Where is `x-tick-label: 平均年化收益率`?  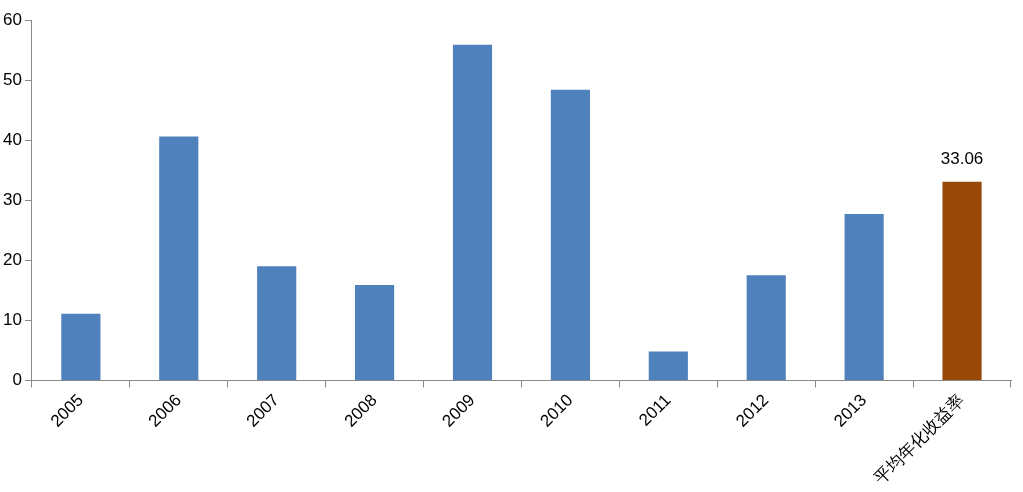 x-tick-label: 平均年化收益率 is located at coordinates (919, 439).